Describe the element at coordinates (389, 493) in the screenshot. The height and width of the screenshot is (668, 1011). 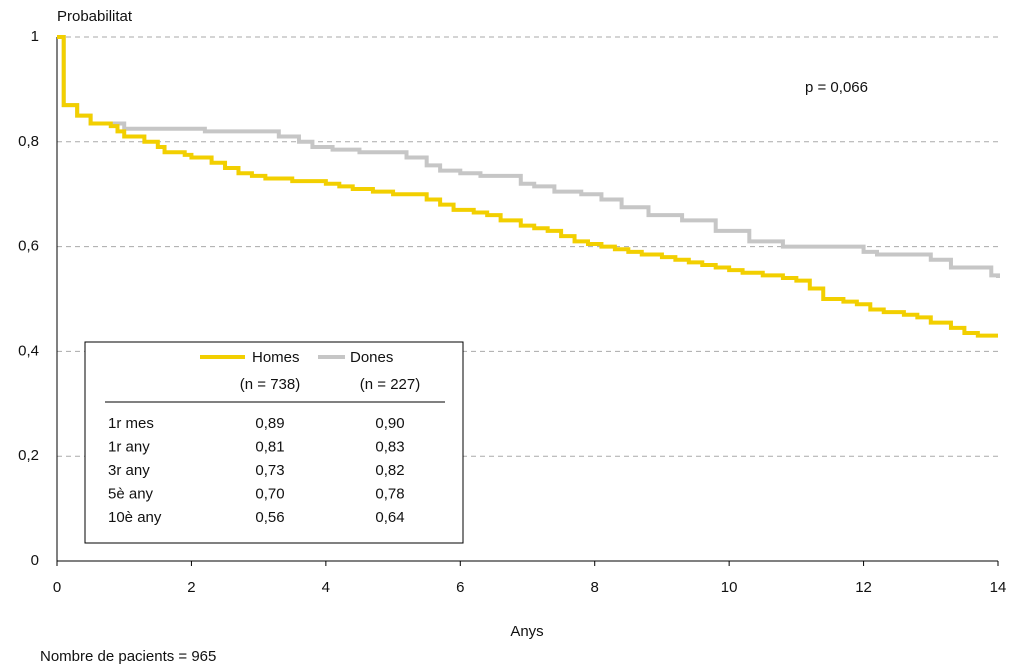
I see `table-cell: 0,78` at that location.